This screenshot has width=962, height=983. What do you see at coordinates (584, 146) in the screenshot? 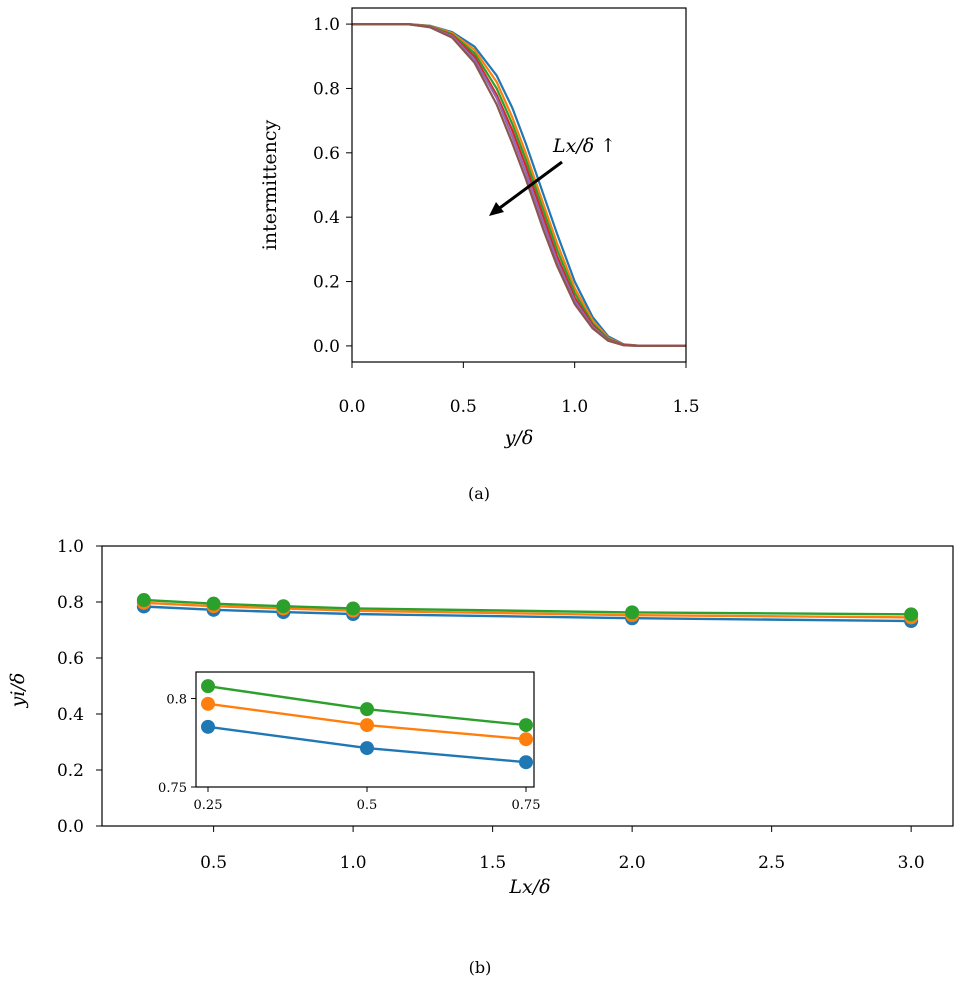
I see `panel-a-annotation: Lx/δ ↑` at bounding box center [584, 146].